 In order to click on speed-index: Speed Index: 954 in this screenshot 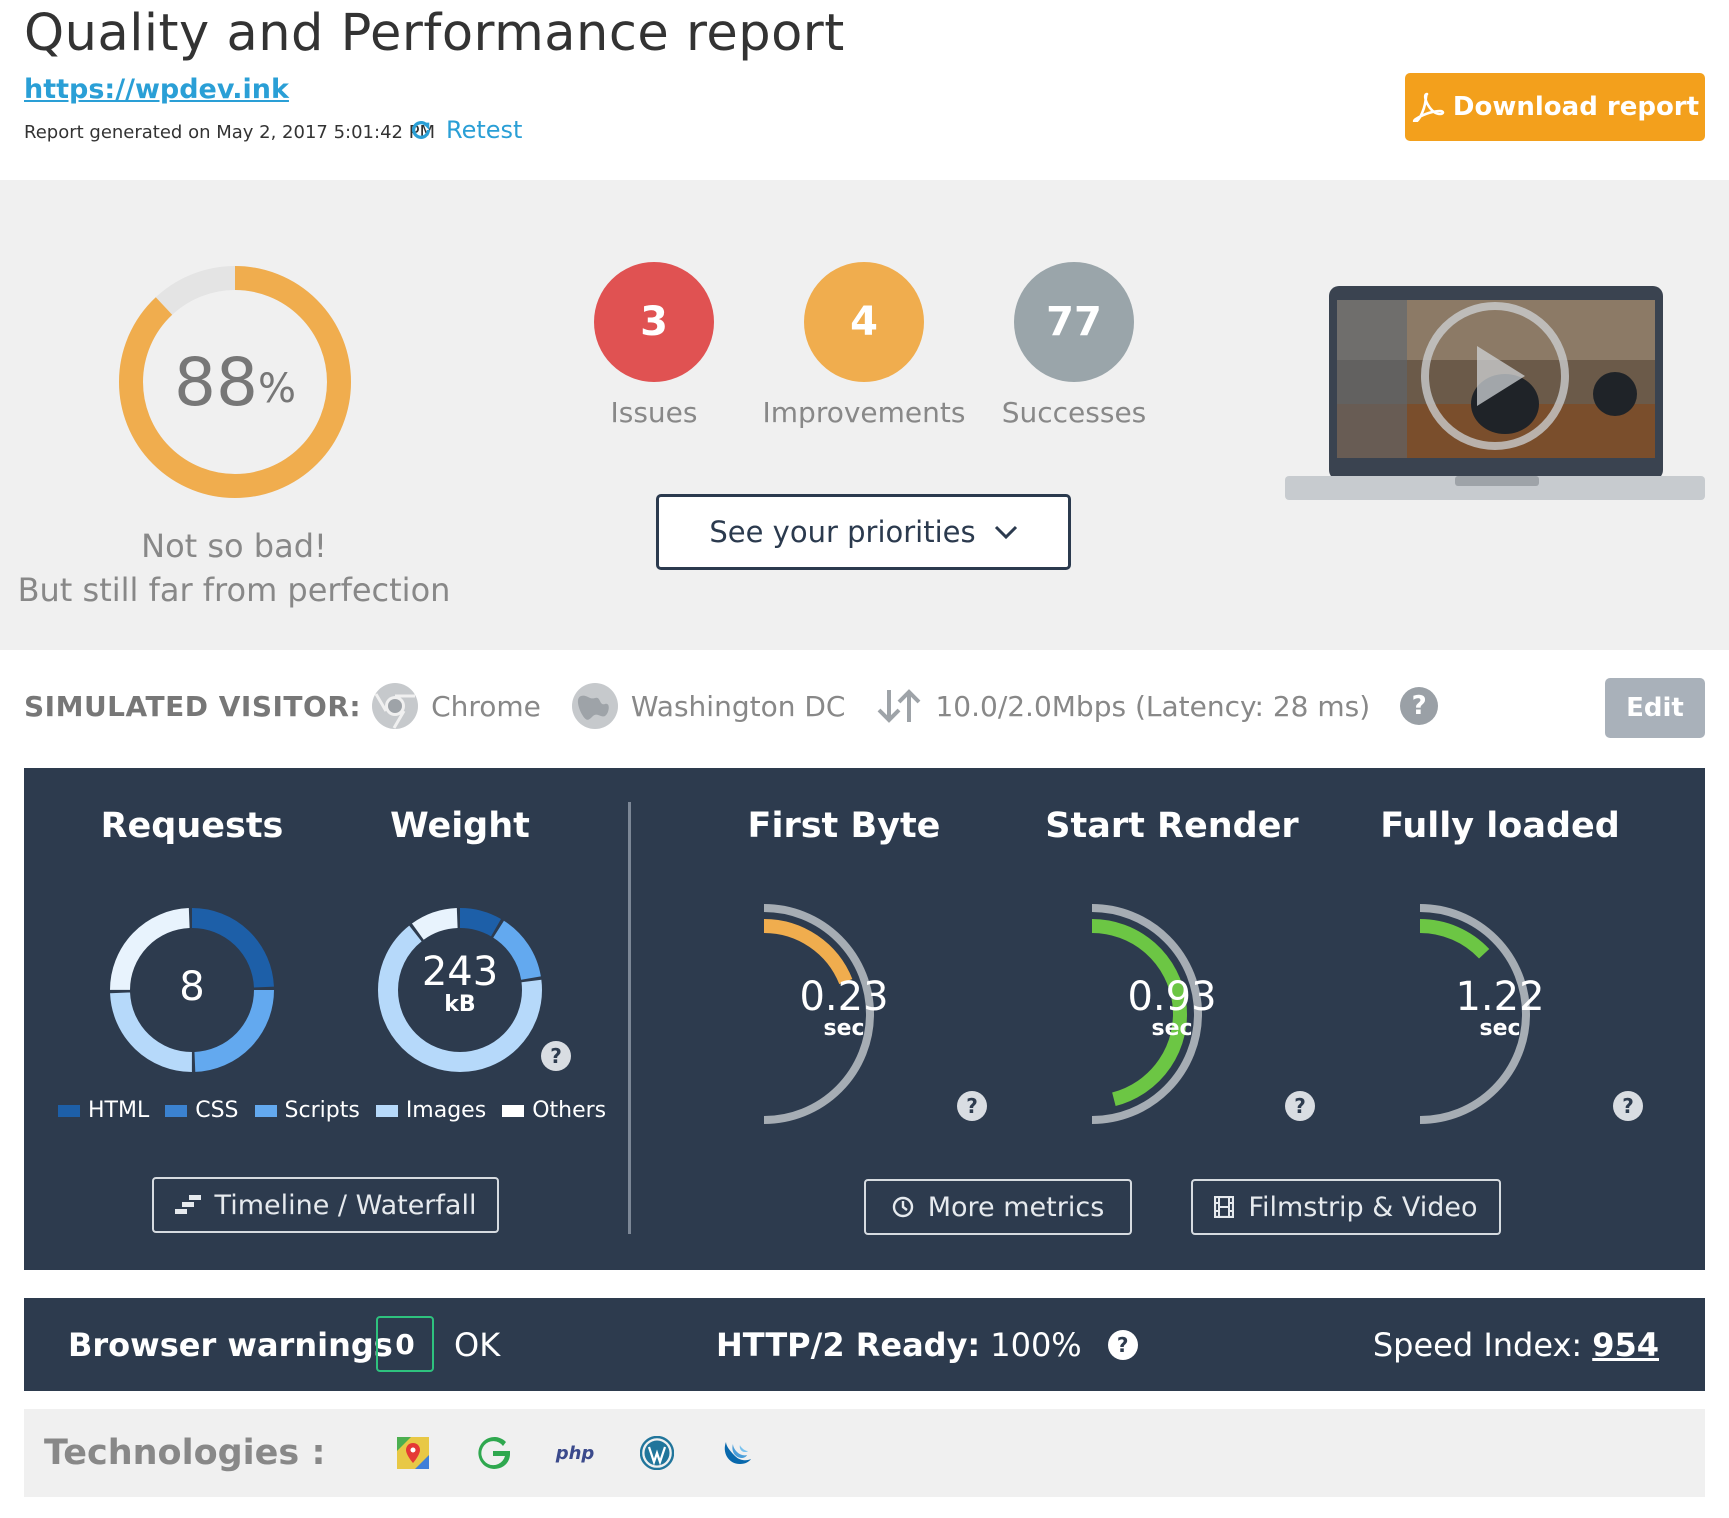, I will do `click(1516, 1344)`.